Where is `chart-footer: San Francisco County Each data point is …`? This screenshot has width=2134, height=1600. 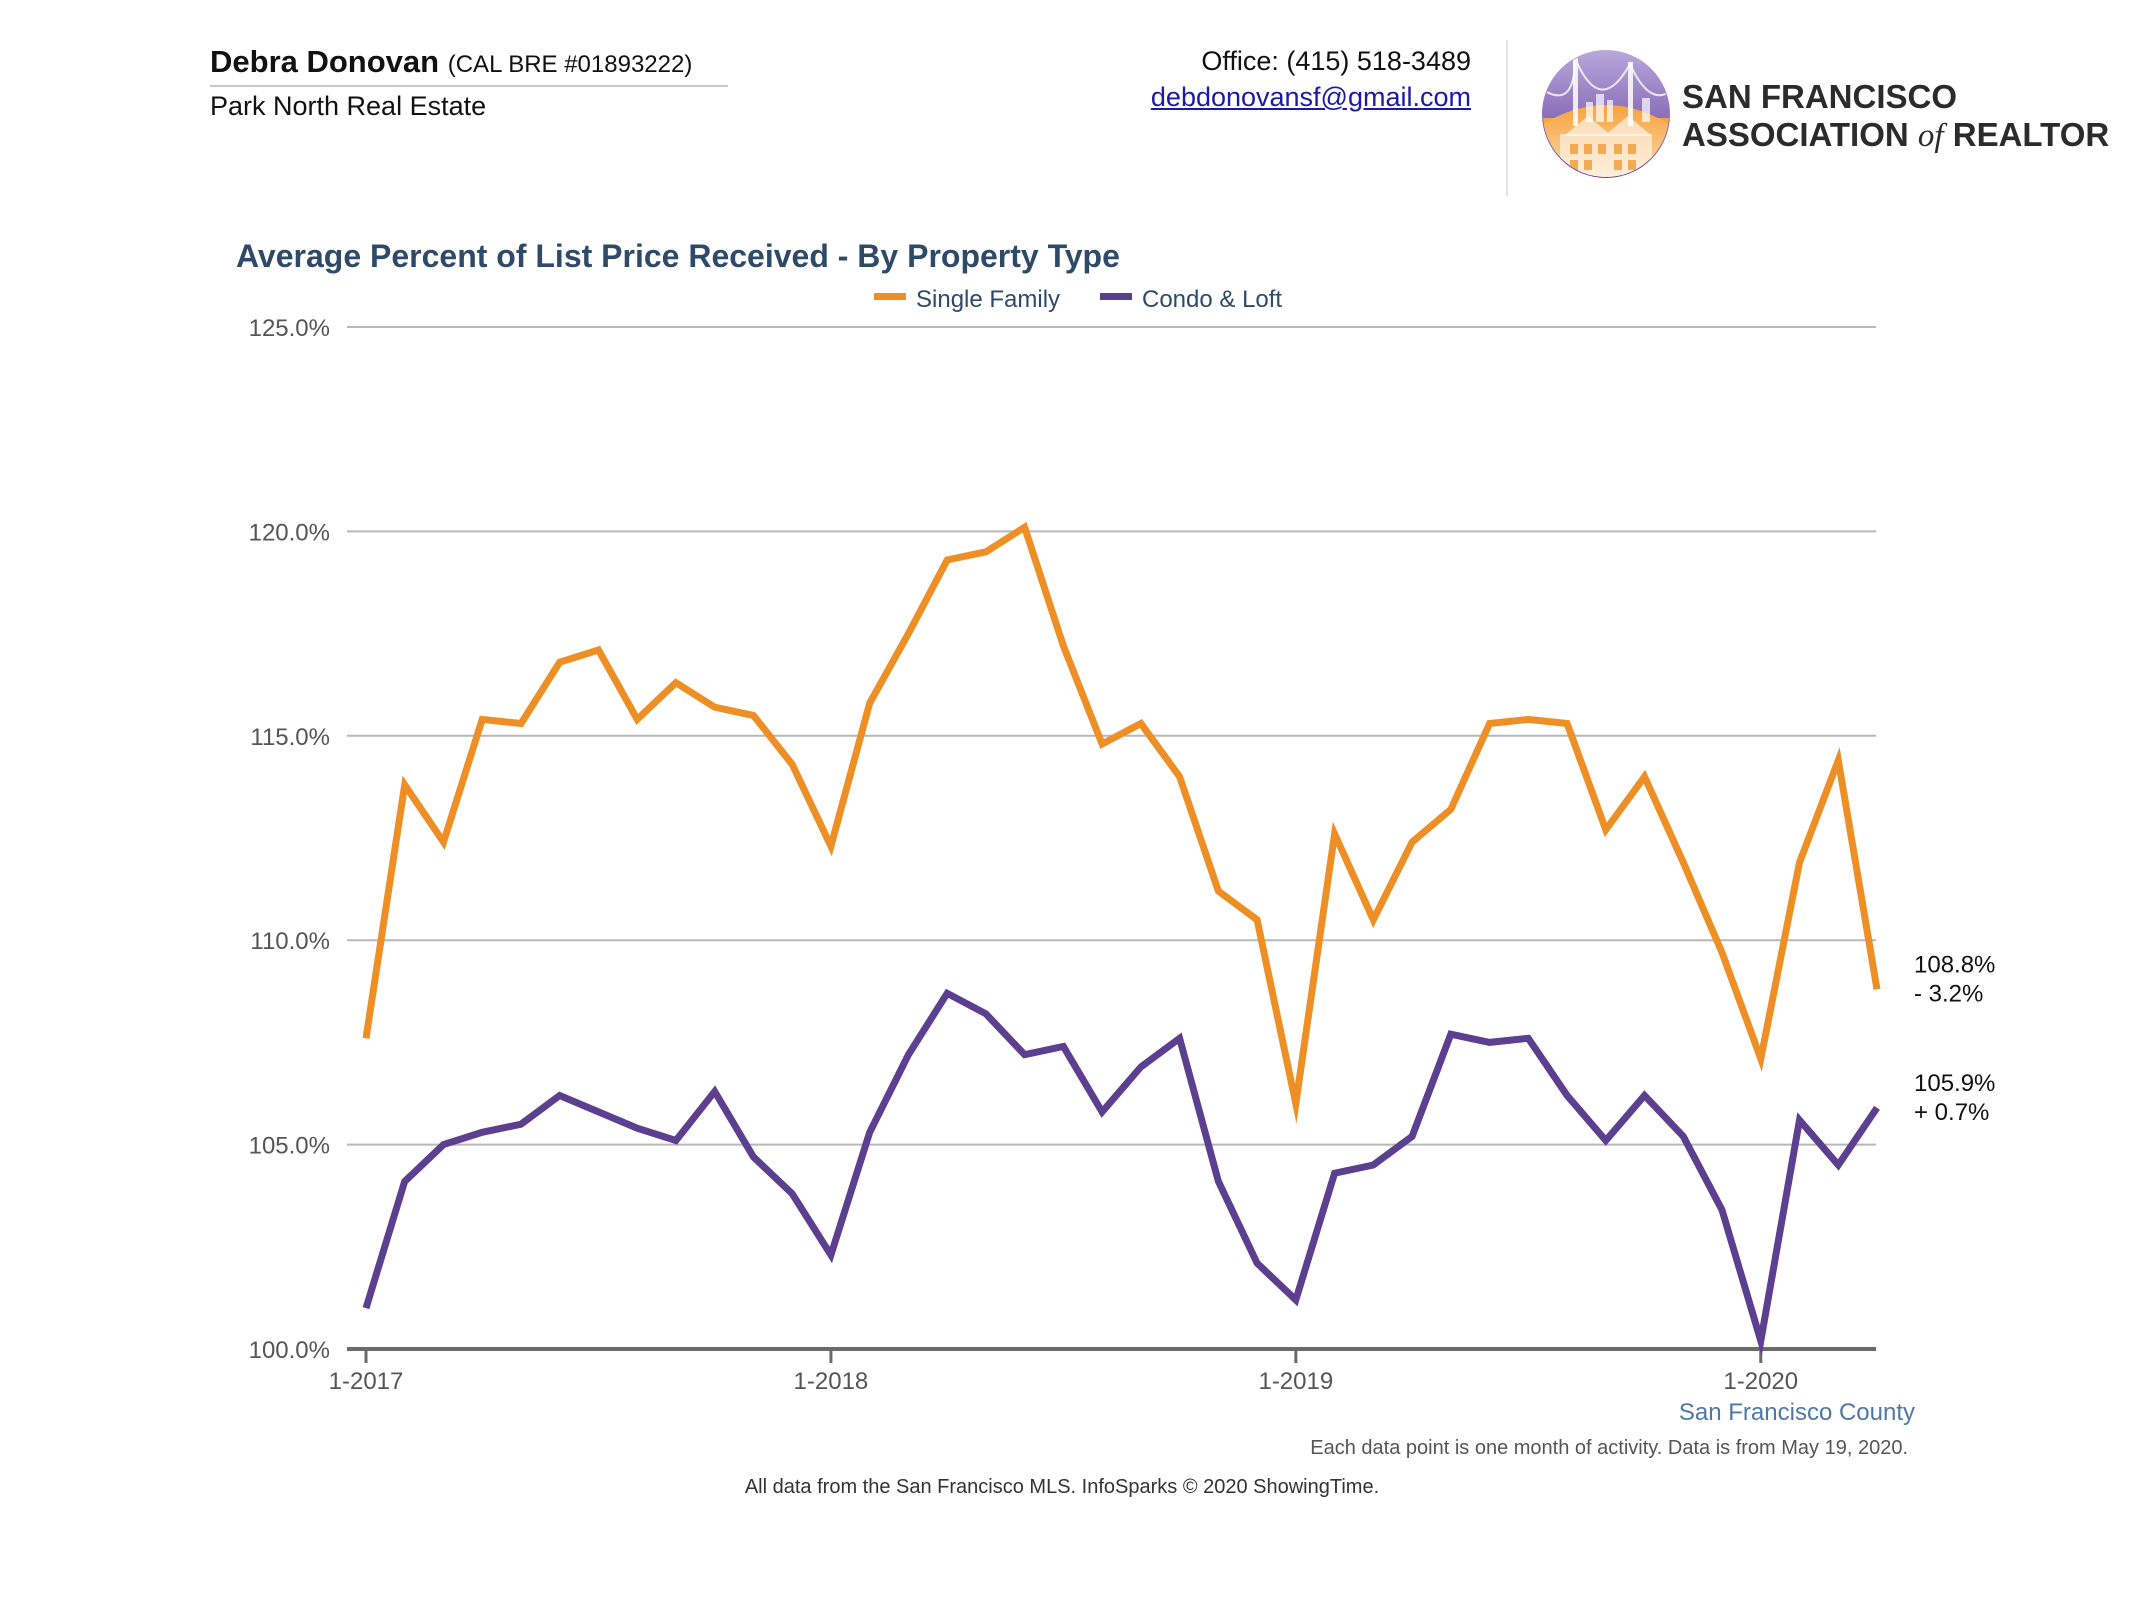
chart-footer: San Francisco County Each data point is … is located at coordinates (1330, 1448).